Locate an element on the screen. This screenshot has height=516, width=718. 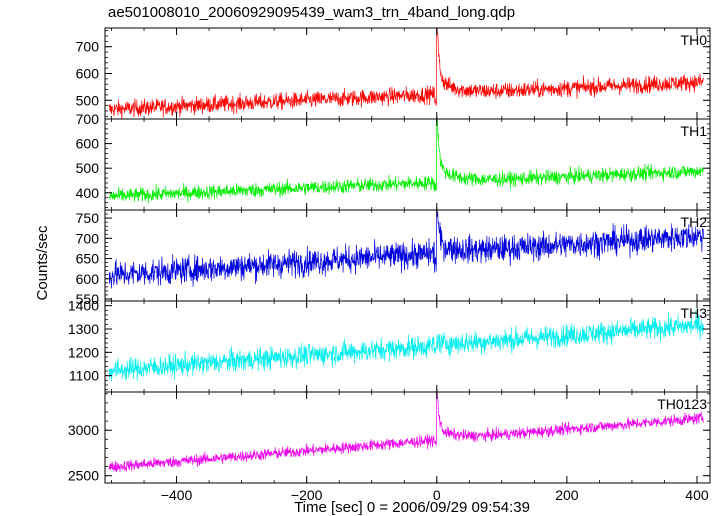
y-tick-label: 1300 is located at coordinates (83, 329).